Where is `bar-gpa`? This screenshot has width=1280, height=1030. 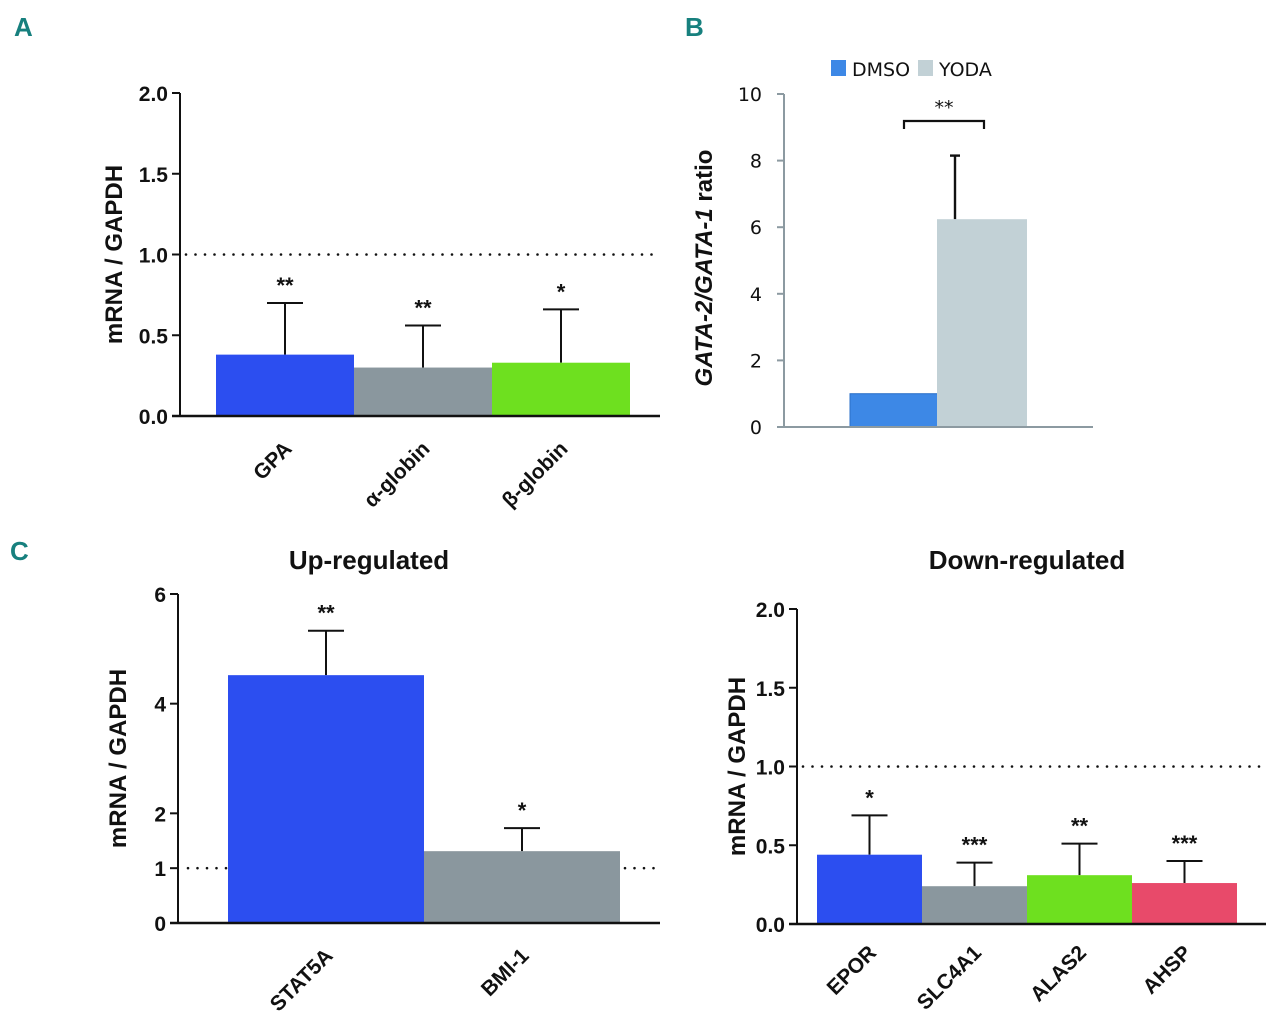 bar-gpa is located at coordinates (285, 385).